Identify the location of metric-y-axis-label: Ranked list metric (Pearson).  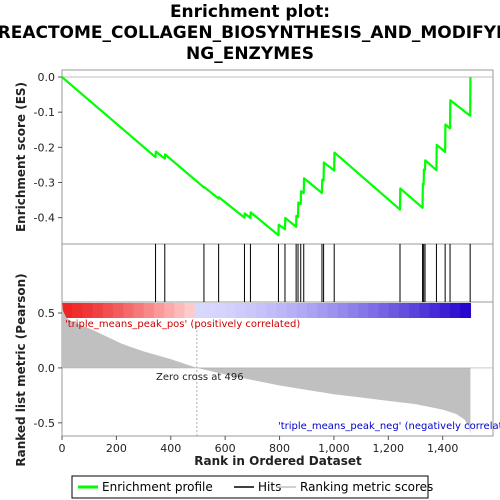
(21, 369).